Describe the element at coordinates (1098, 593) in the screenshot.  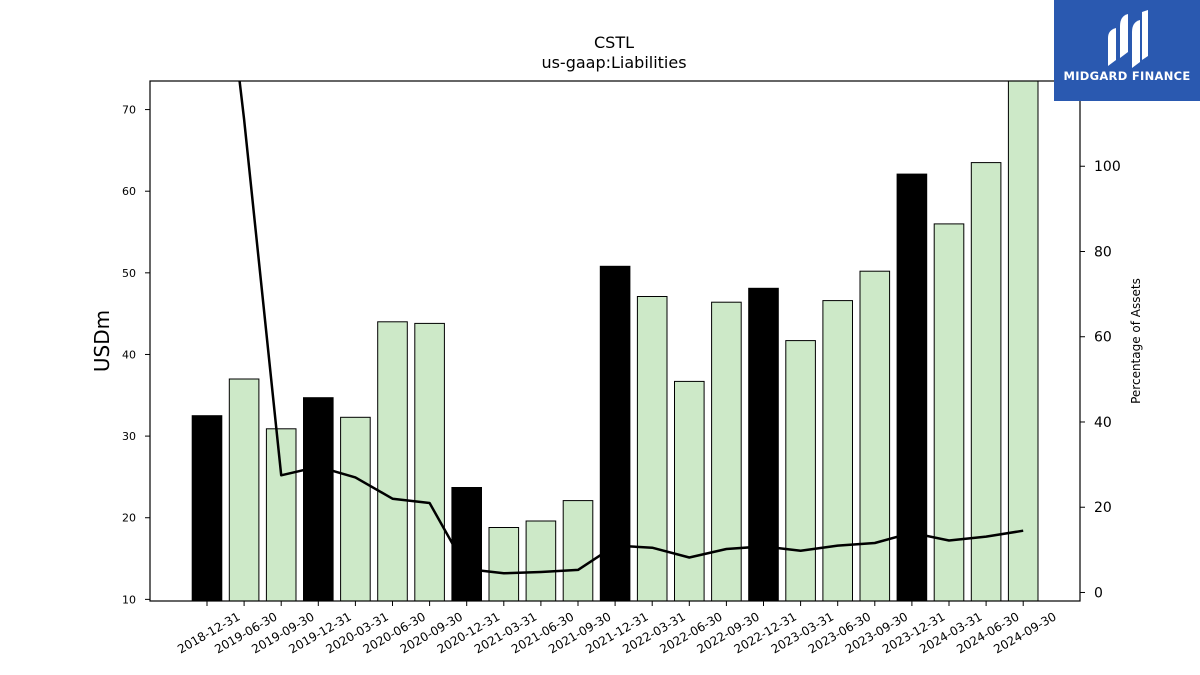
I see `y2-tick-label: 0` at that location.